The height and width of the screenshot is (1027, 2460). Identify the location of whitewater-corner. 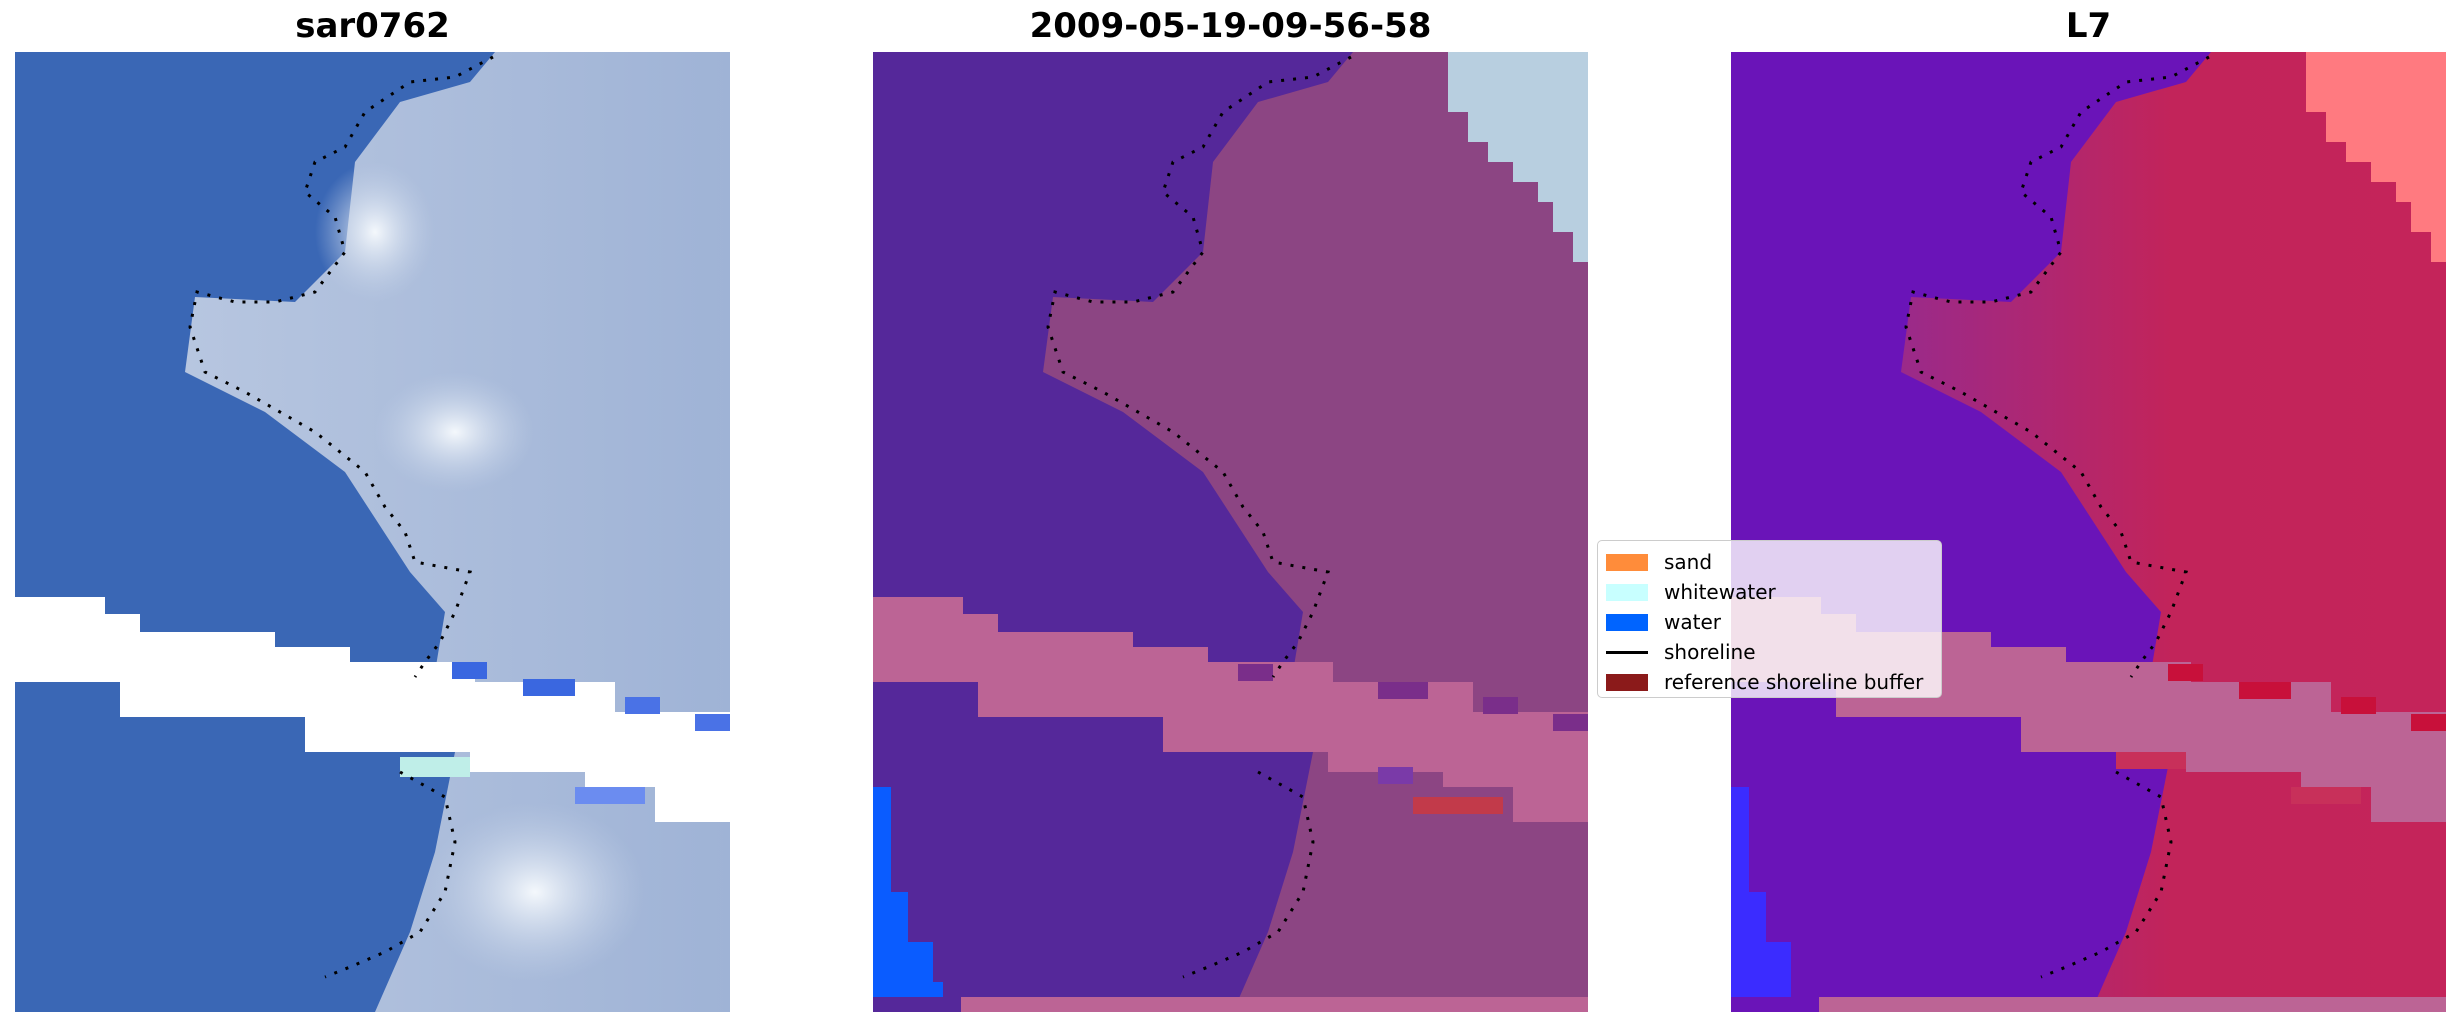
(1518, 157).